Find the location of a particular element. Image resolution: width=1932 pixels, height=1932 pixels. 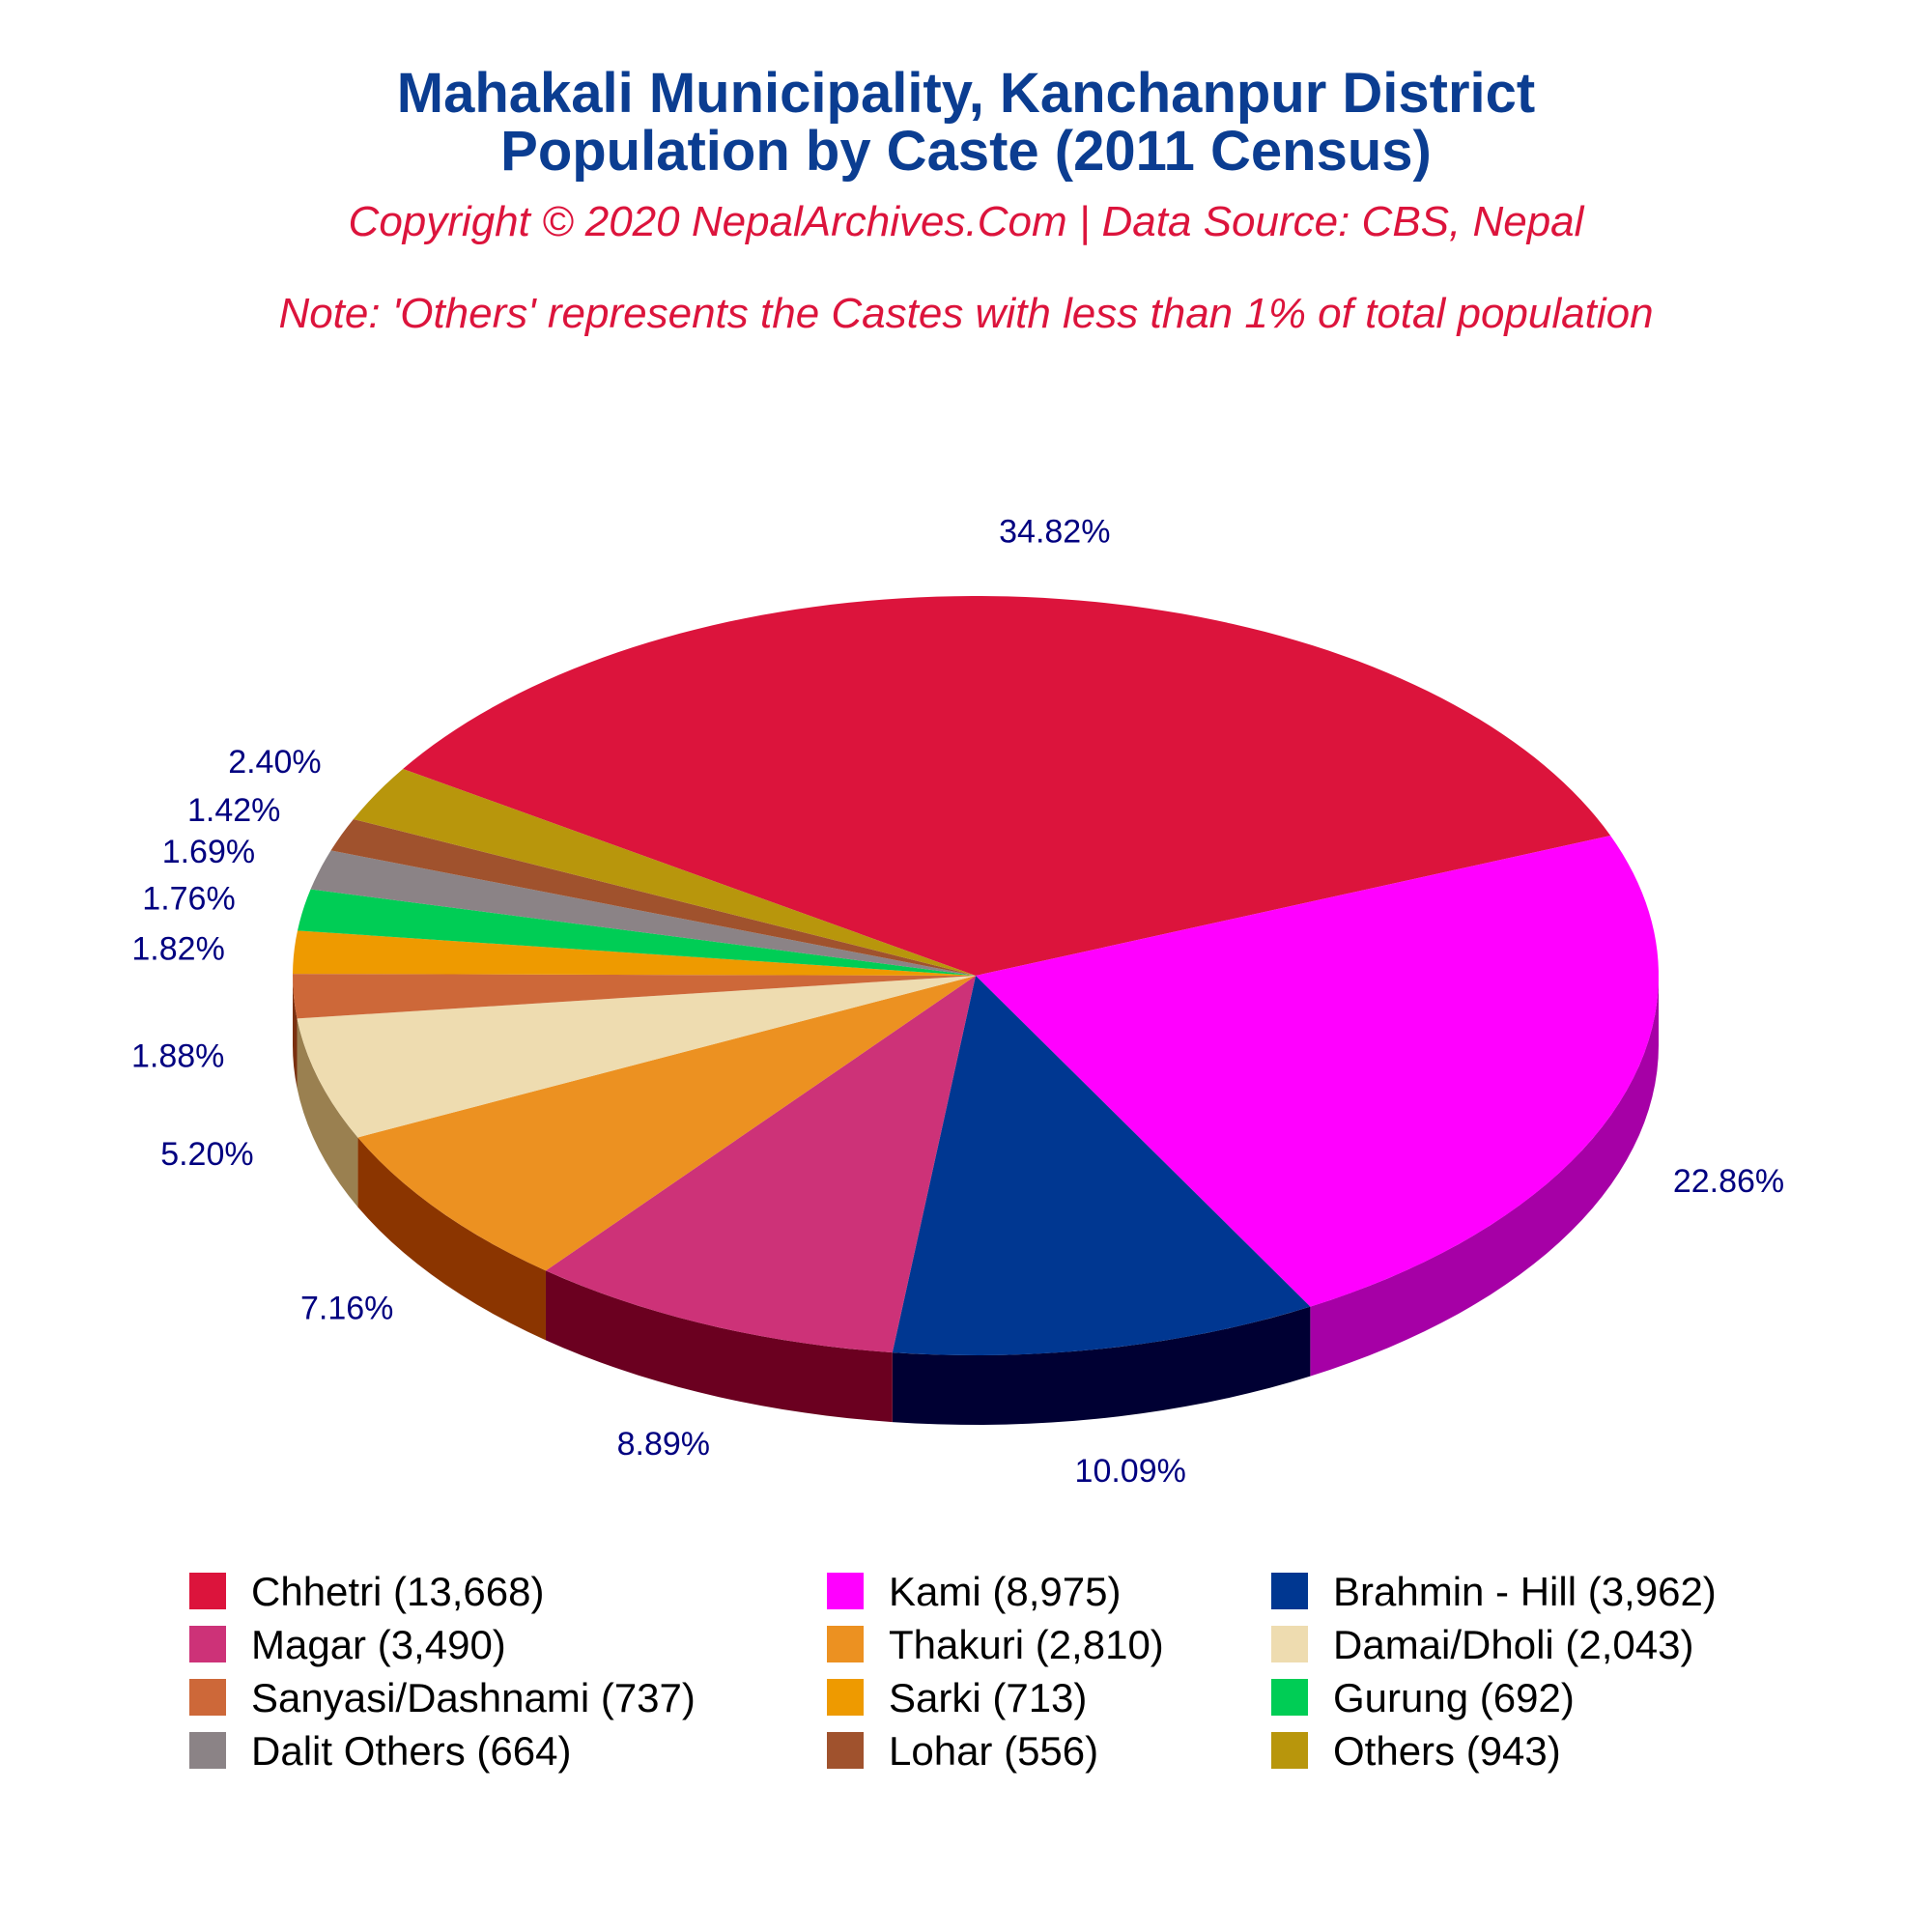

legend-item-11: Others (943) is located at coordinates (1416, 1751).